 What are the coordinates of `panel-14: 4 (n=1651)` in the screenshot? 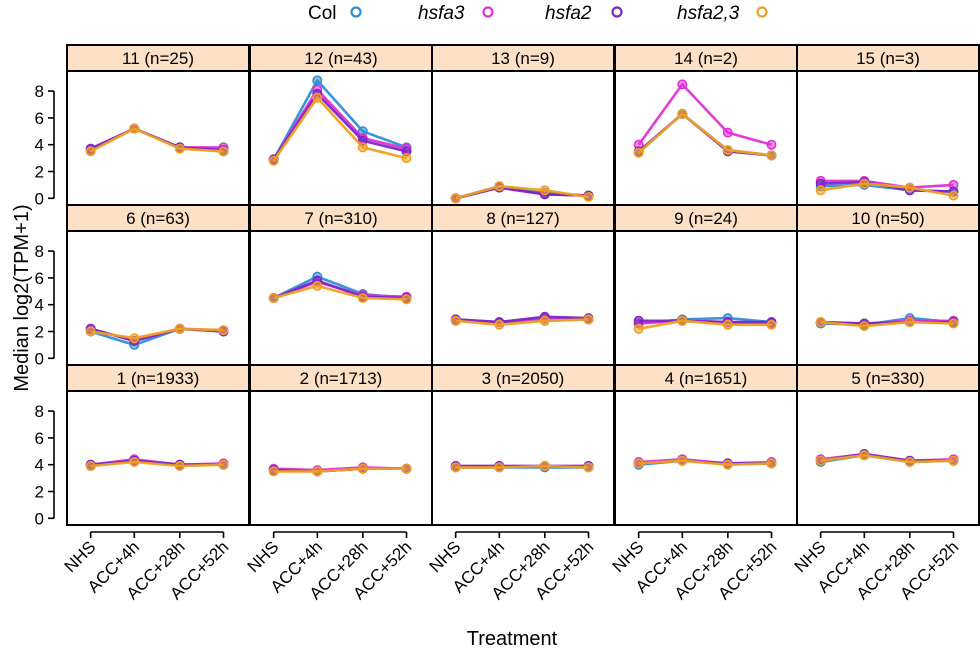 It's located at (706, 445).